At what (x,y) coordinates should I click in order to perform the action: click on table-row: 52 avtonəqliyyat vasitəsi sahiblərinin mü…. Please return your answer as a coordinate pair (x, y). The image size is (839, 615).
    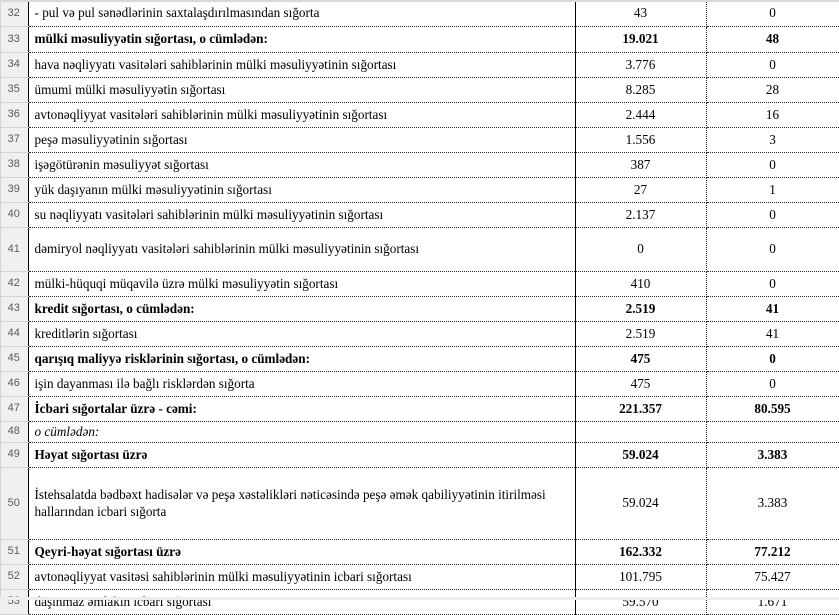
    Looking at the image, I should click on (419, 577).